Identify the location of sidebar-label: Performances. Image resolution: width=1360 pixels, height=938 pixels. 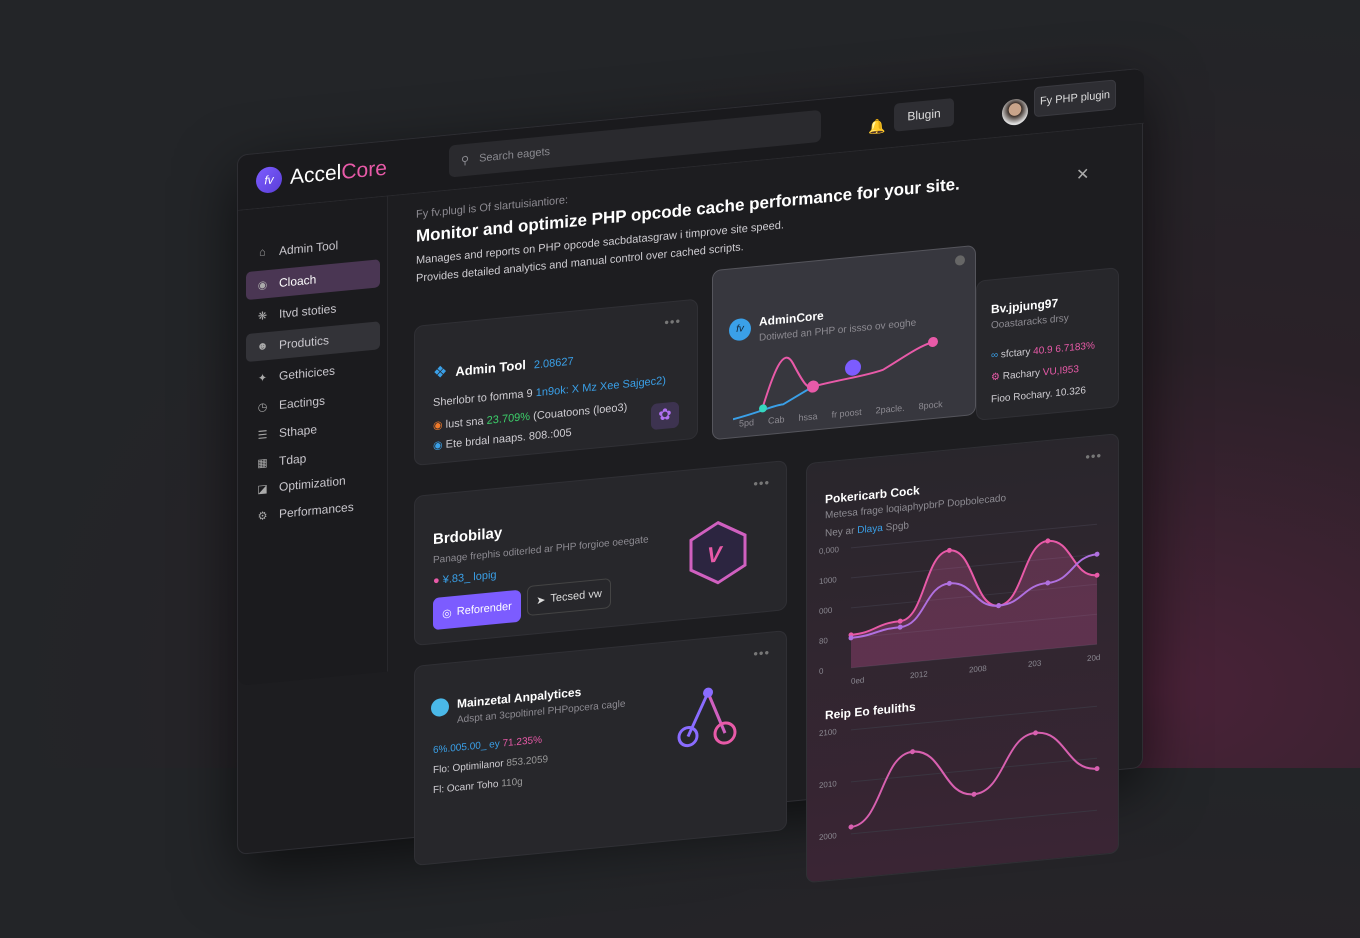
(316, 510).